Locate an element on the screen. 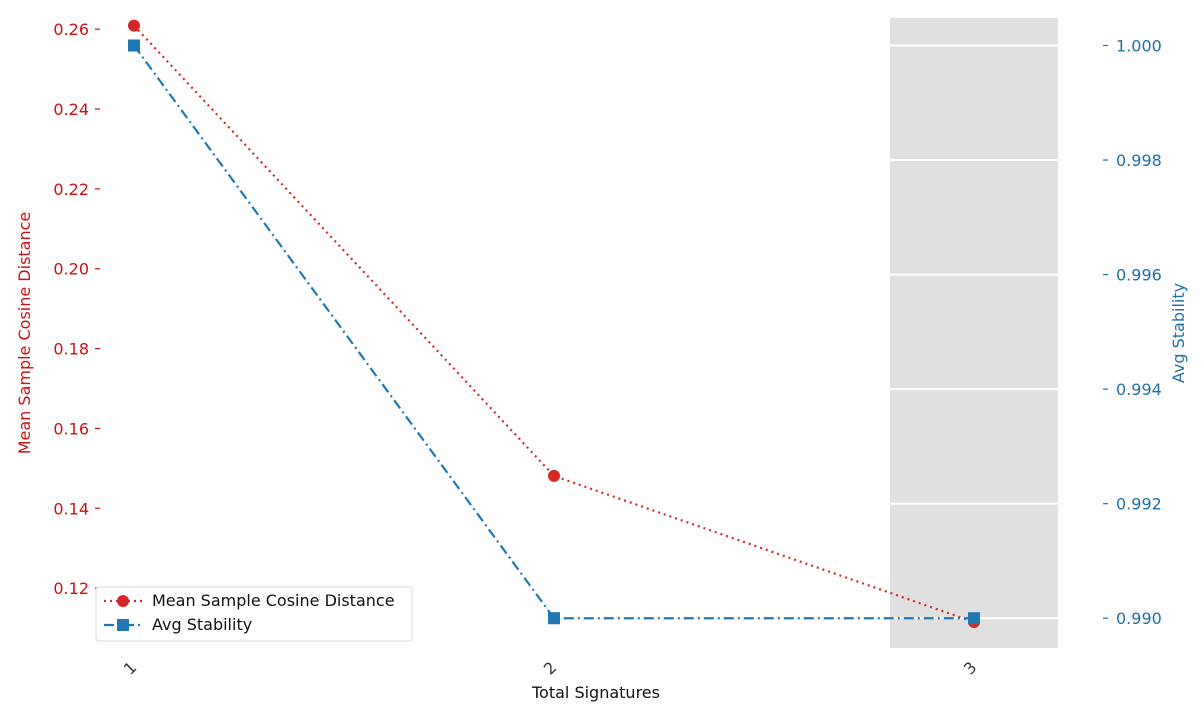 The width and height of the screenshot is (1204, 724). left-tick-label: 0.12 is located at coordinates (71, 588).